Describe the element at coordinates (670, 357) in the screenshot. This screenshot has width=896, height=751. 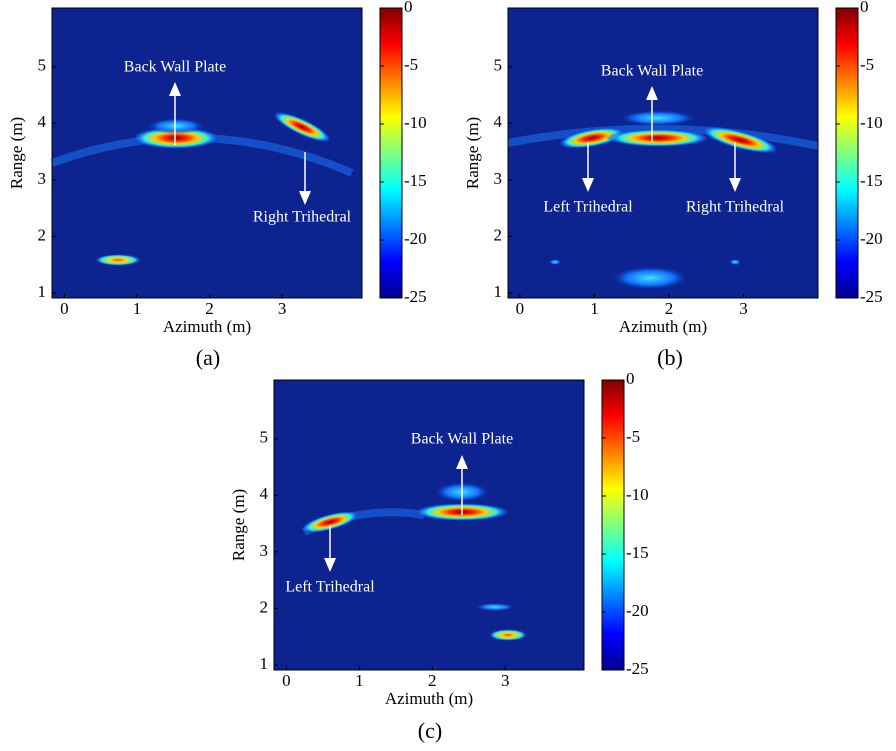
I see `caption: (b)` at that location.